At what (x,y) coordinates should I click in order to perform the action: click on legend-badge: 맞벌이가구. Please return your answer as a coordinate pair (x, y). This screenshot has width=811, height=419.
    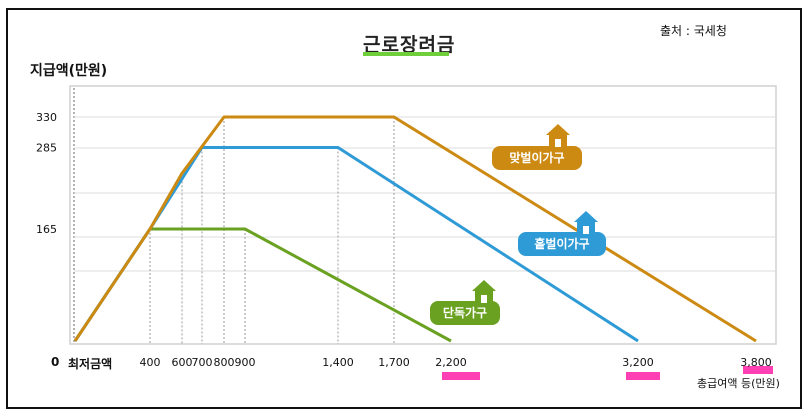
    Looking at the image, I should click on (537, 147).